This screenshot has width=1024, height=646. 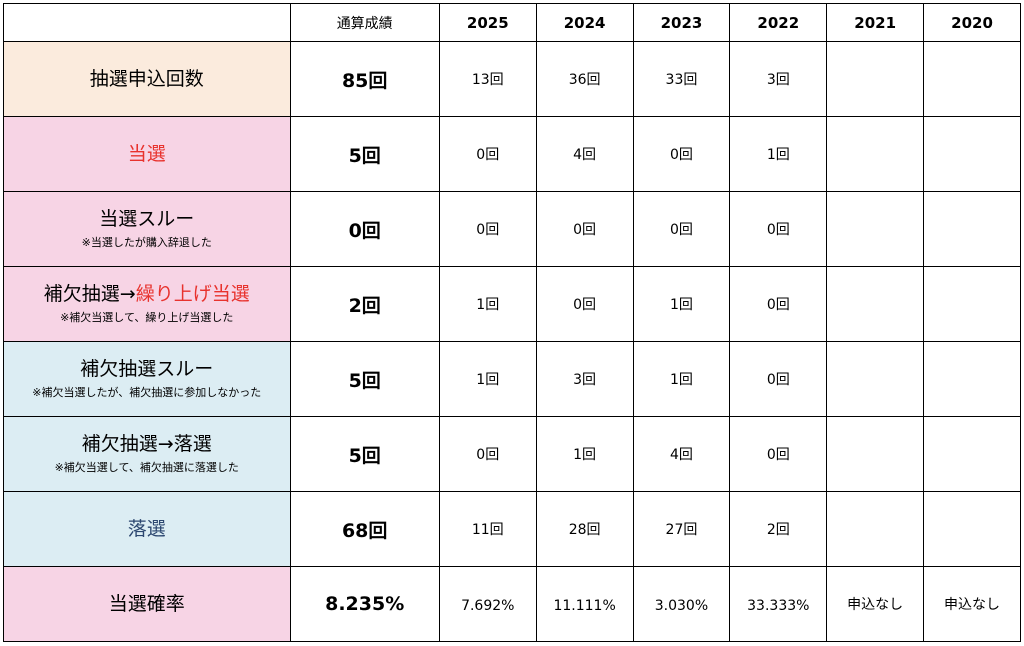 I want to click on value-cell: 4回, so click(x=584, y=154).